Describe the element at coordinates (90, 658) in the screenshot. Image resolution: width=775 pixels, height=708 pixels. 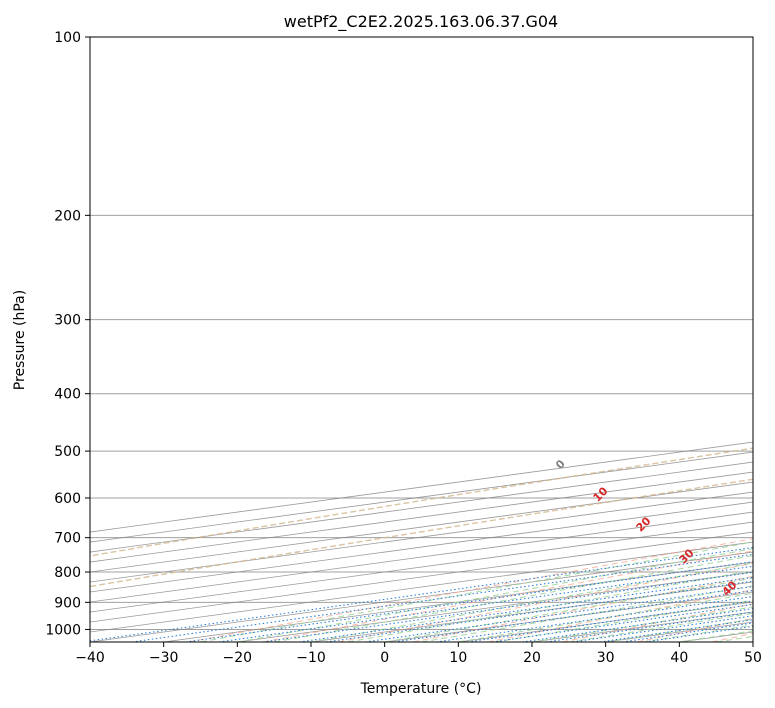
I see `x-tick-label: −40` at that location.